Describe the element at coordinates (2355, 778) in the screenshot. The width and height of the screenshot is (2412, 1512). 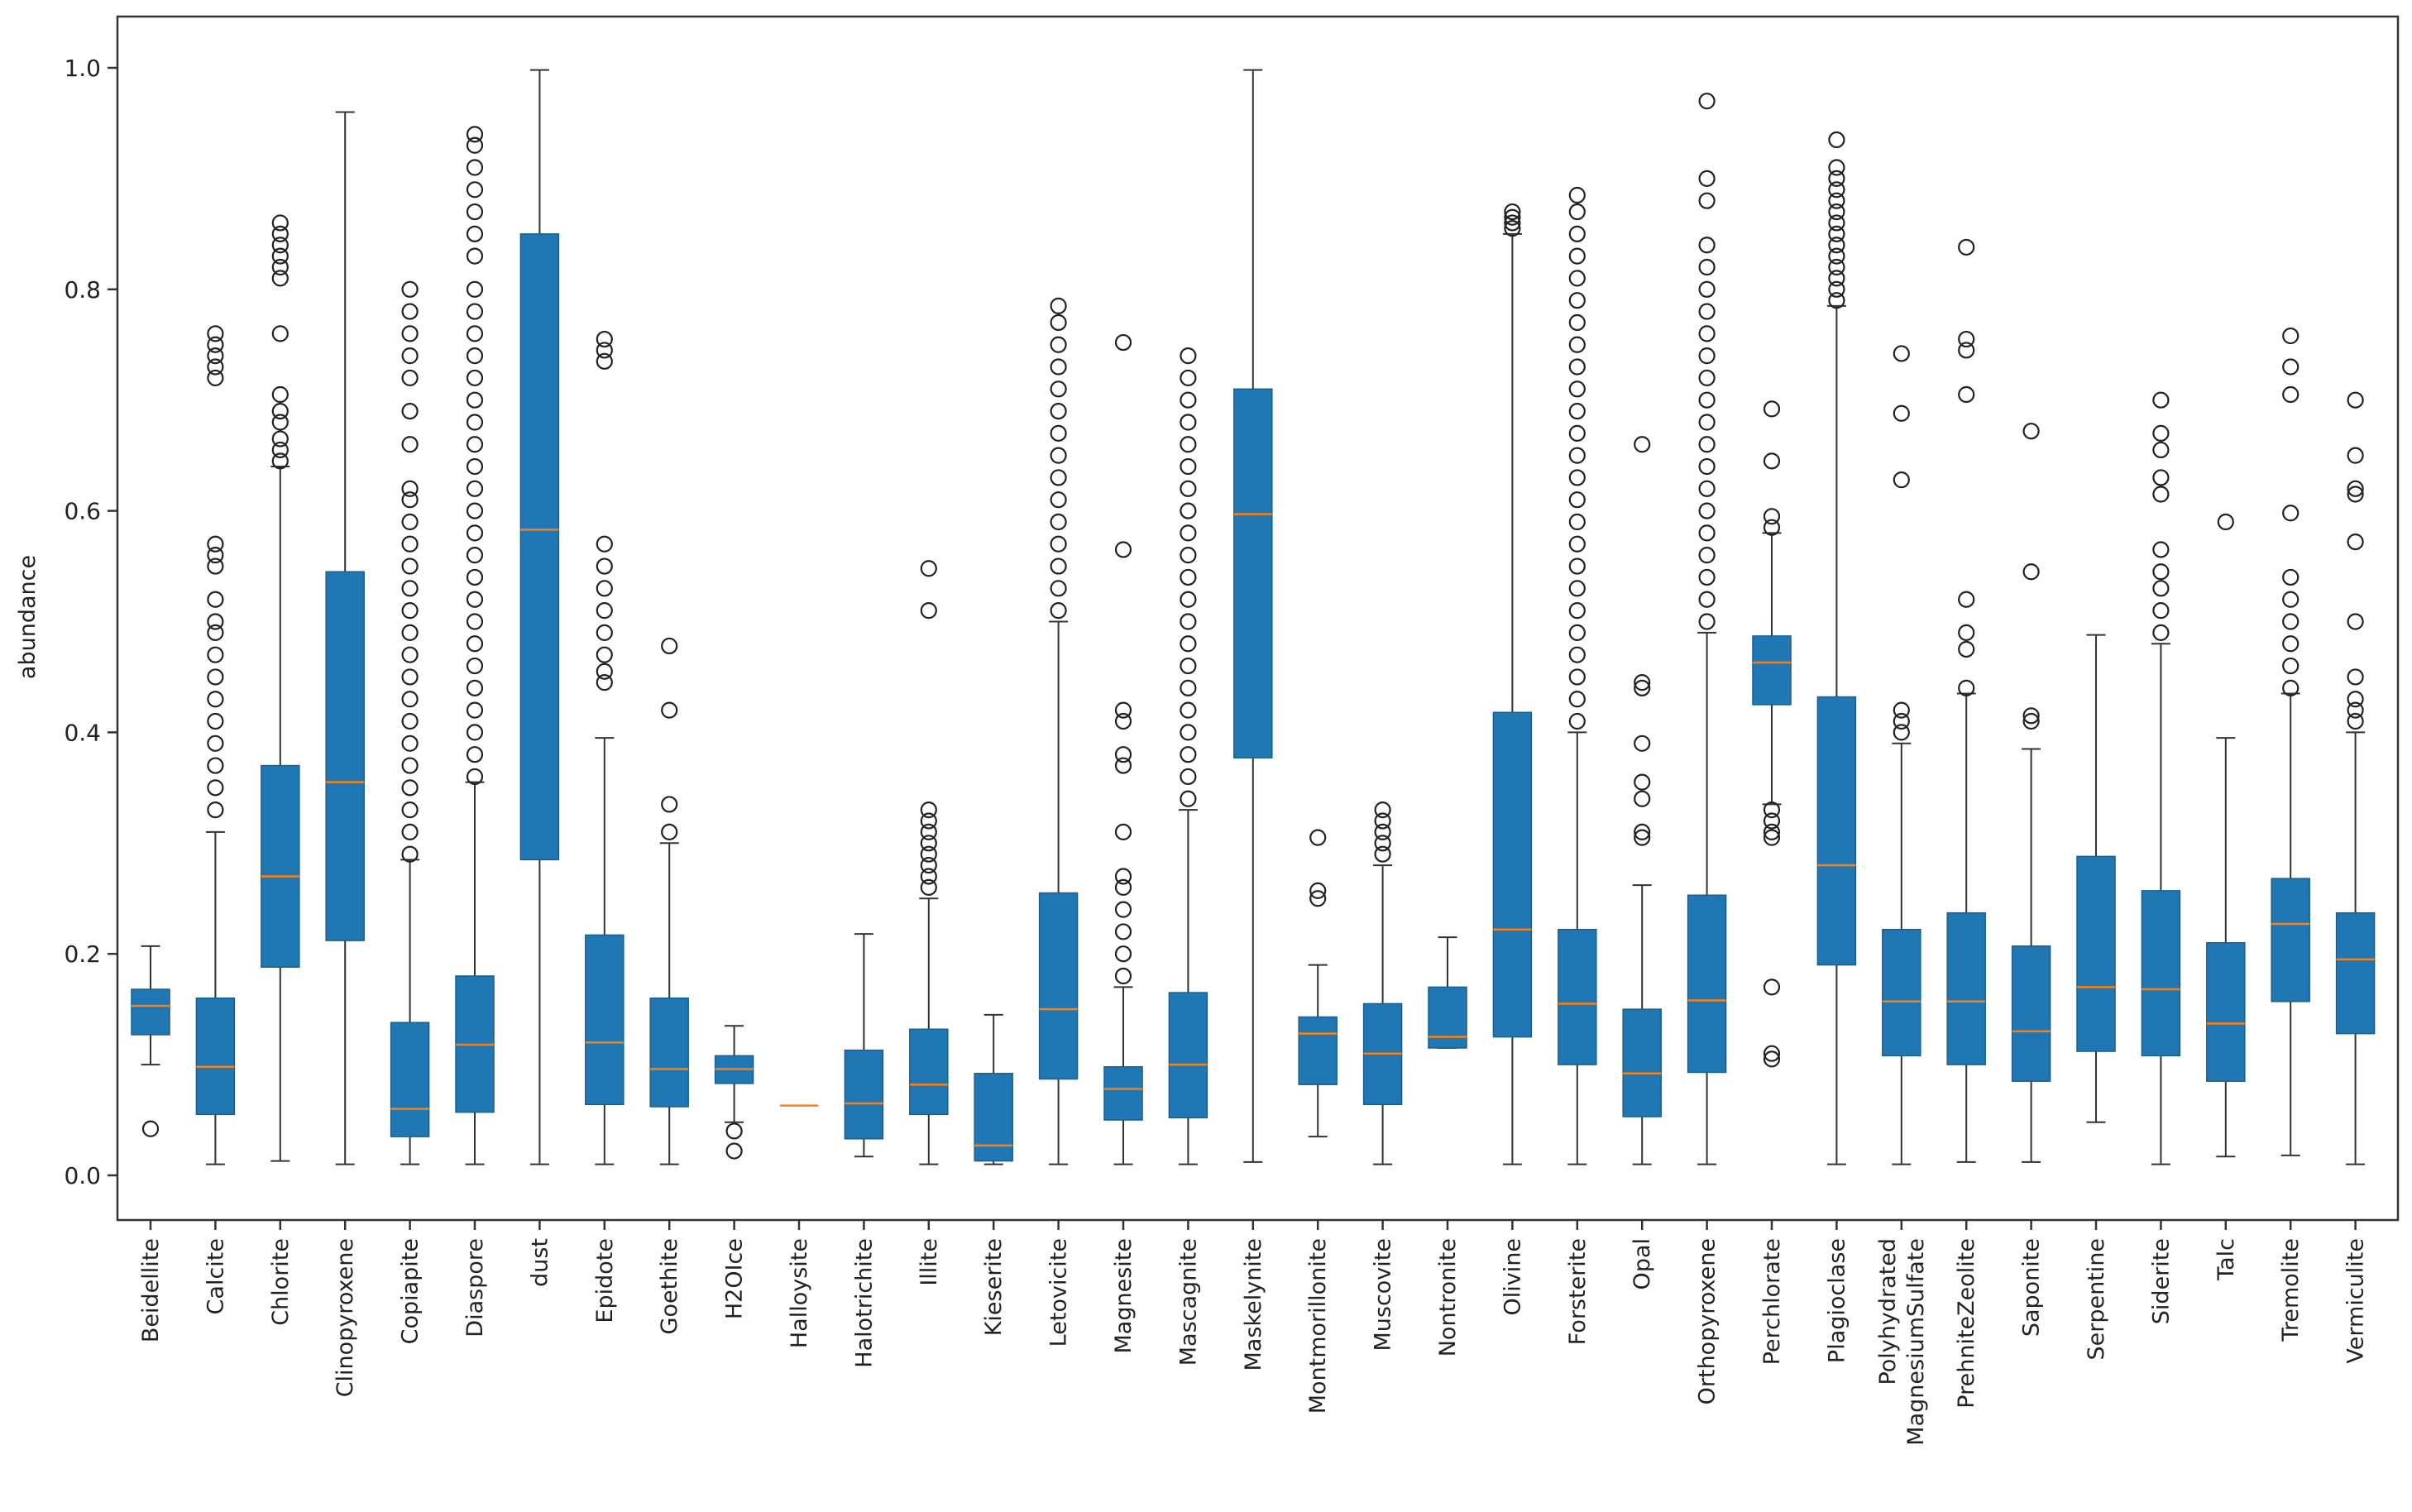
I see `box-vermiculite` at that location.